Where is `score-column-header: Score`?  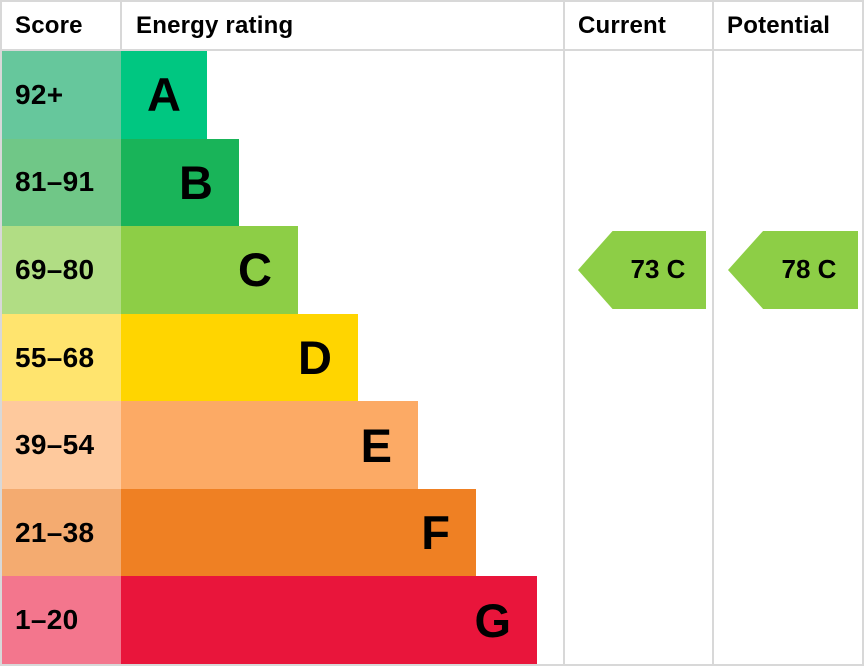 score-column-header: Score is located at coordinates (49, 25).